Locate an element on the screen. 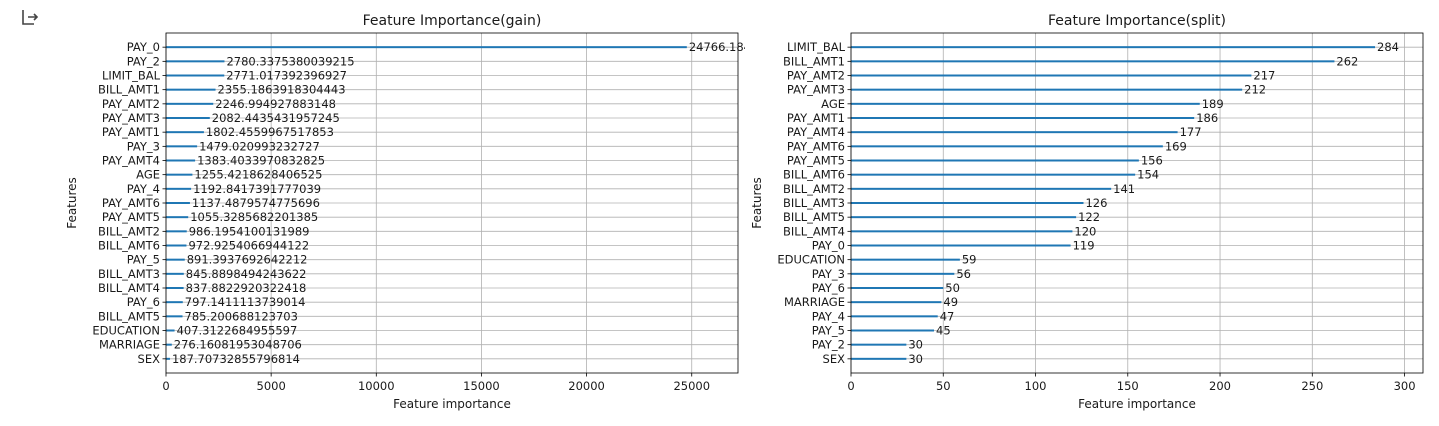  data-label: 972.9254066944122 is located at coordinates (248, 246).